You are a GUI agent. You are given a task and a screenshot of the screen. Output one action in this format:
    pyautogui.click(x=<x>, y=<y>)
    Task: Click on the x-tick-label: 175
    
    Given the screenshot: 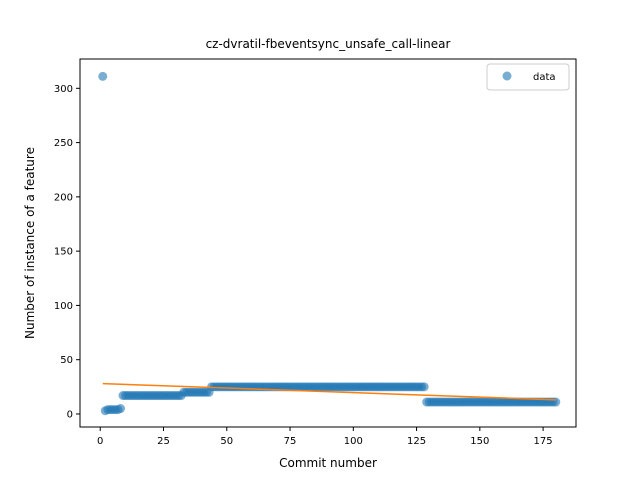 What is the action you would take?
    pyautogui.click(x=543, y=441)
    